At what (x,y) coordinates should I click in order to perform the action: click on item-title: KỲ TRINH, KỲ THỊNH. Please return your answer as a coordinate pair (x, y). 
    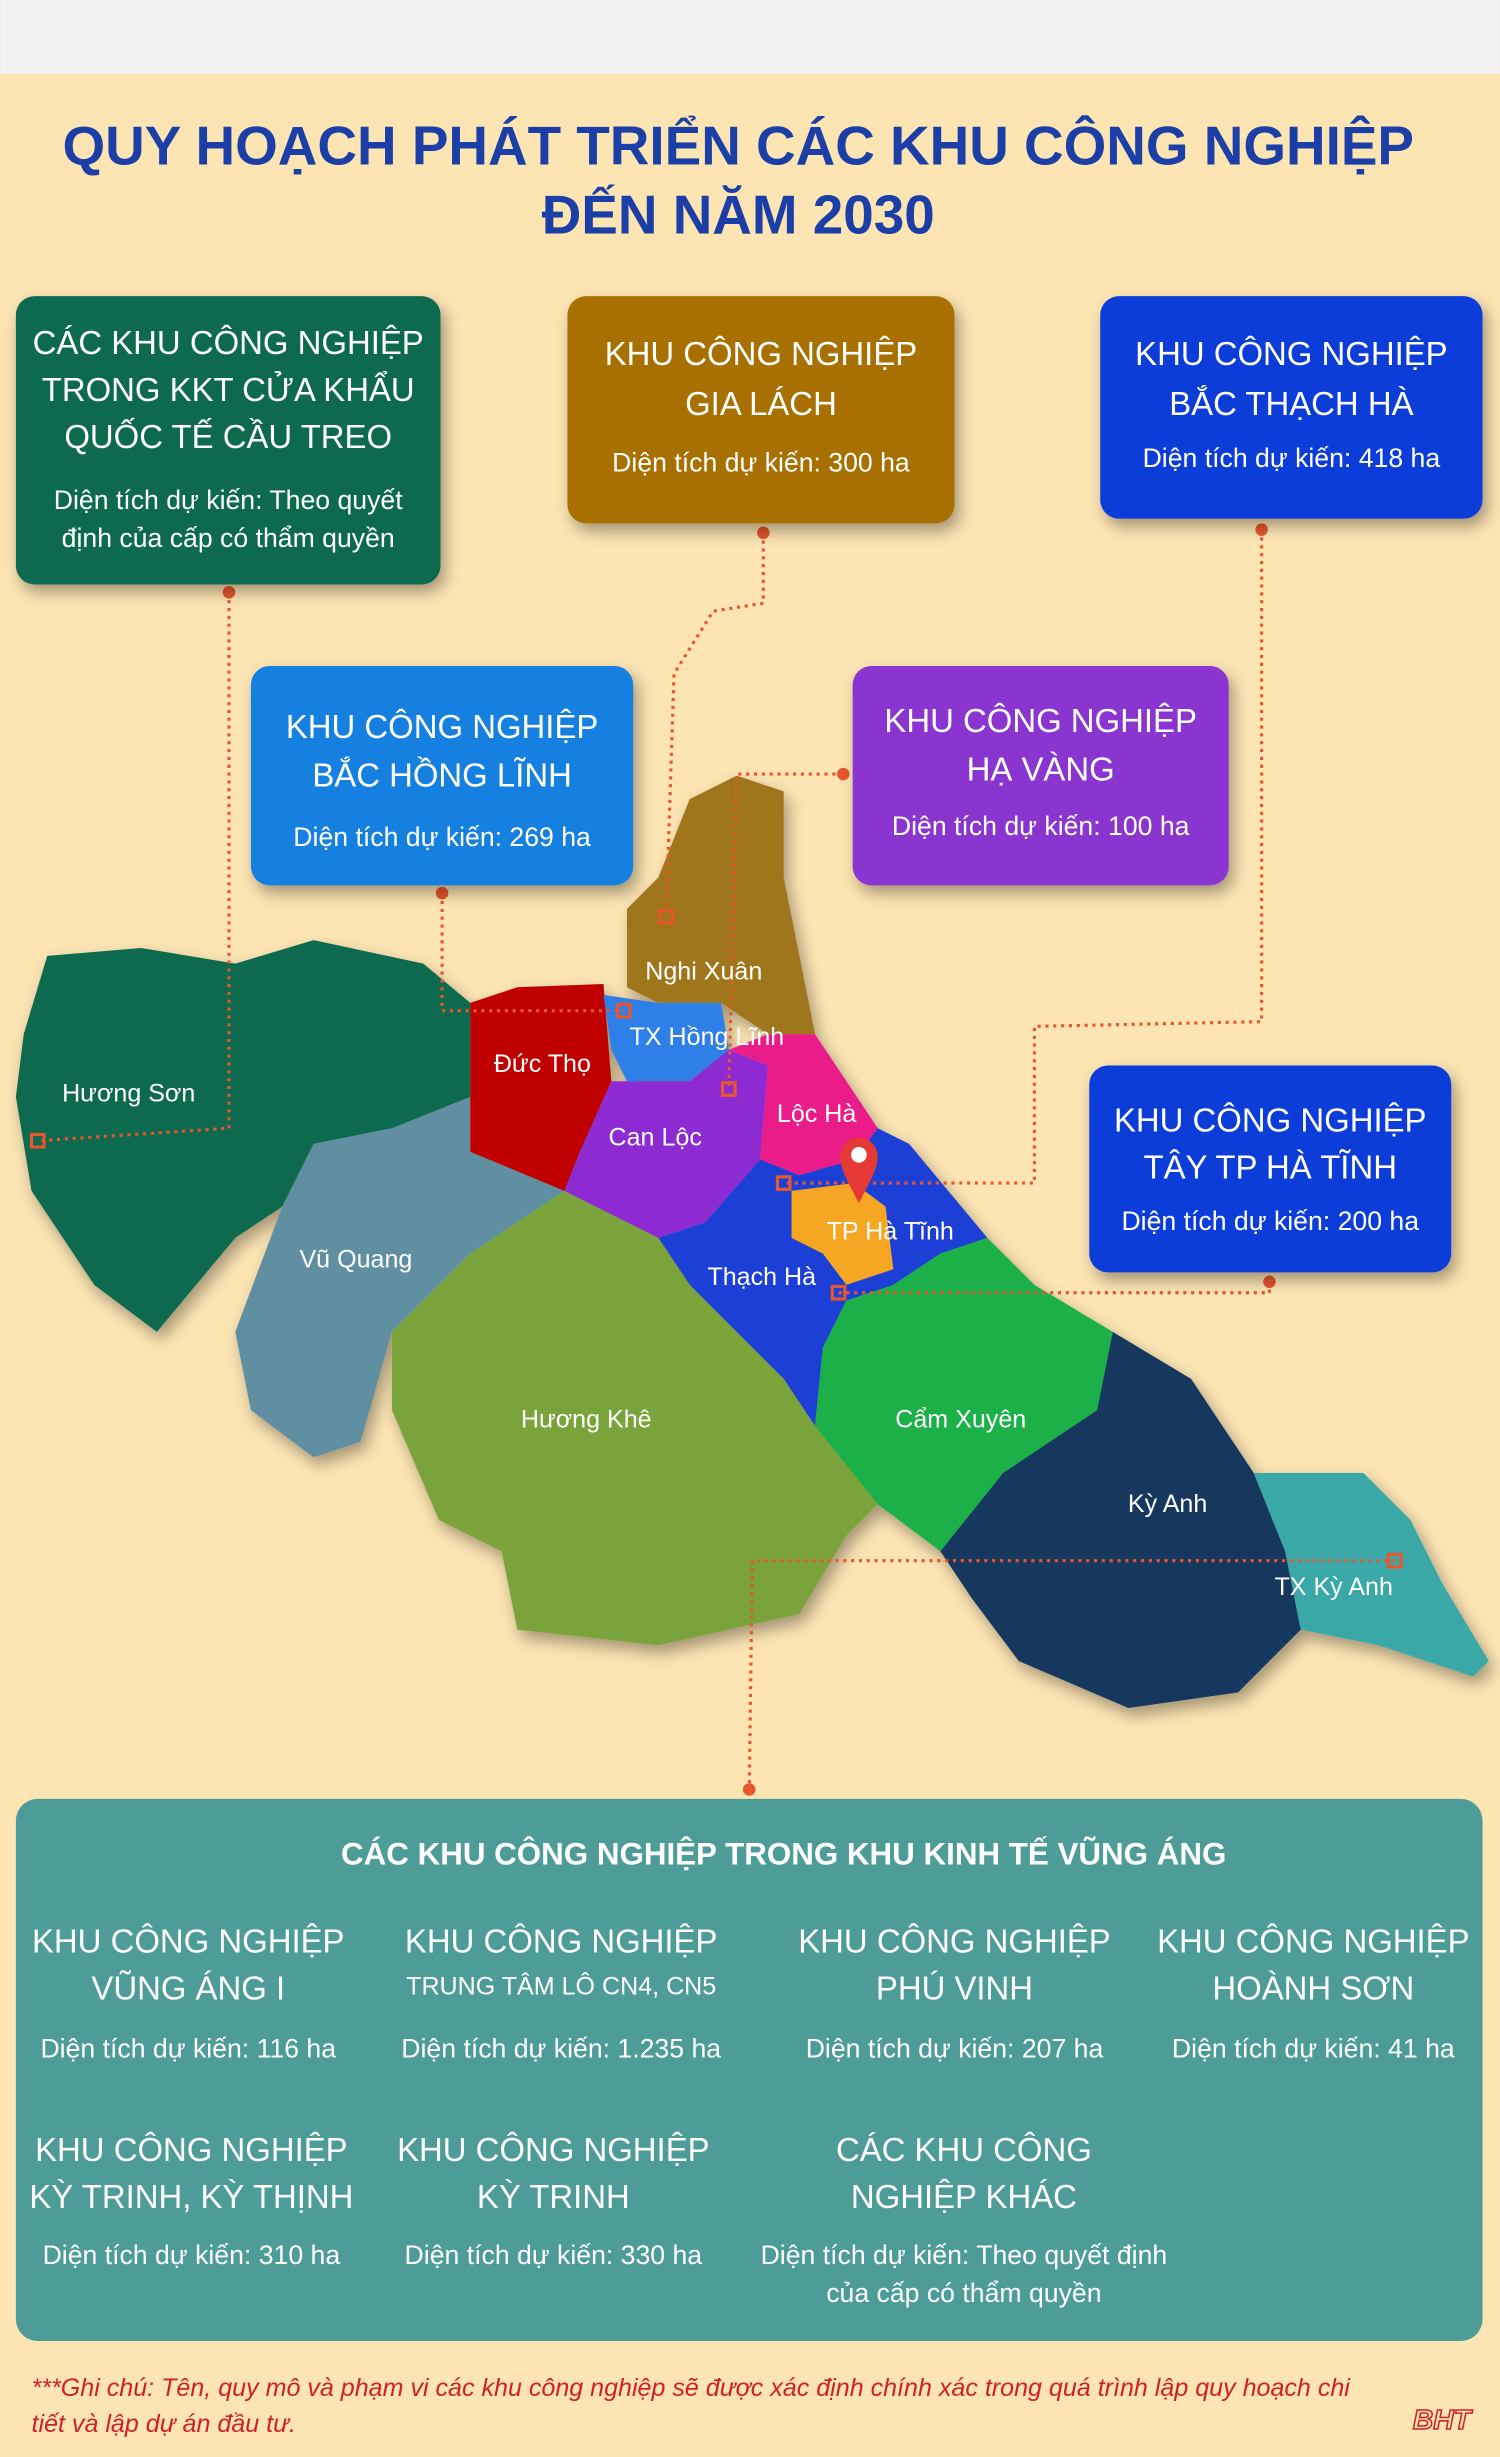
    Looking at the image, I should click on (191, 2196).